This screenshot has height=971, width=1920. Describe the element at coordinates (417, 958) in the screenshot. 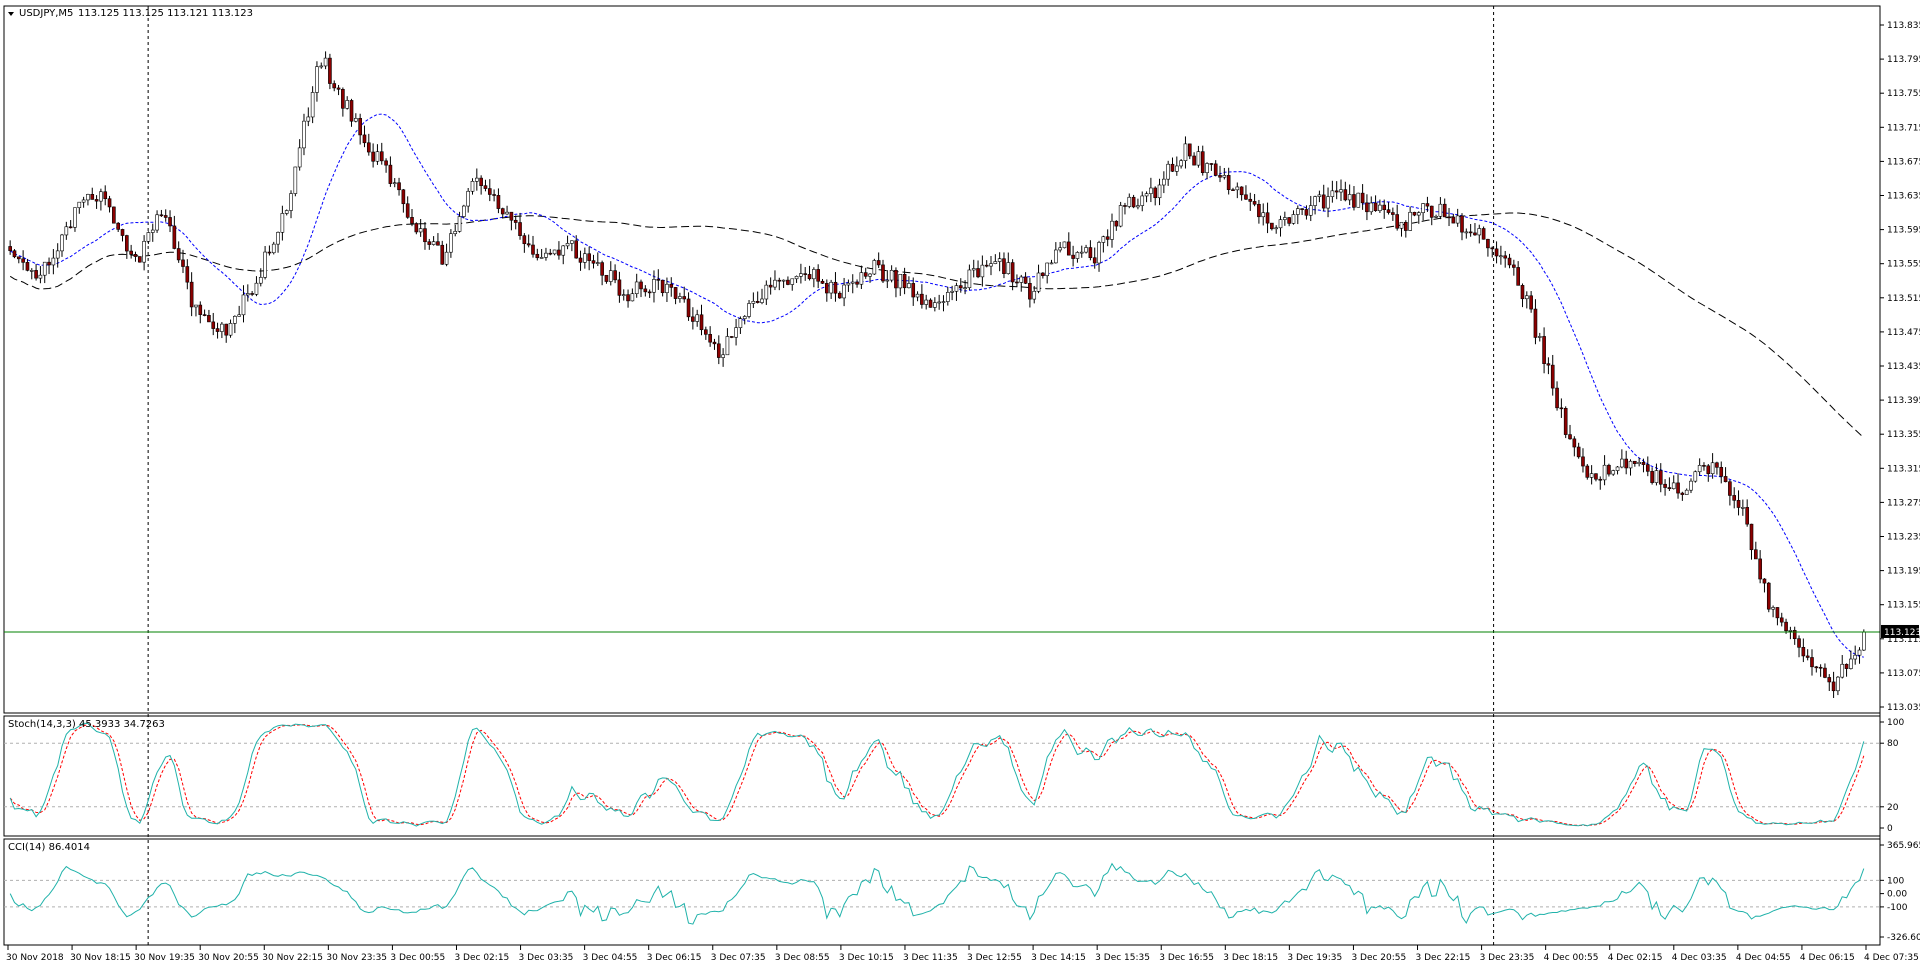

I see `time-tick-label: 3 Dec 00:55` at that location.